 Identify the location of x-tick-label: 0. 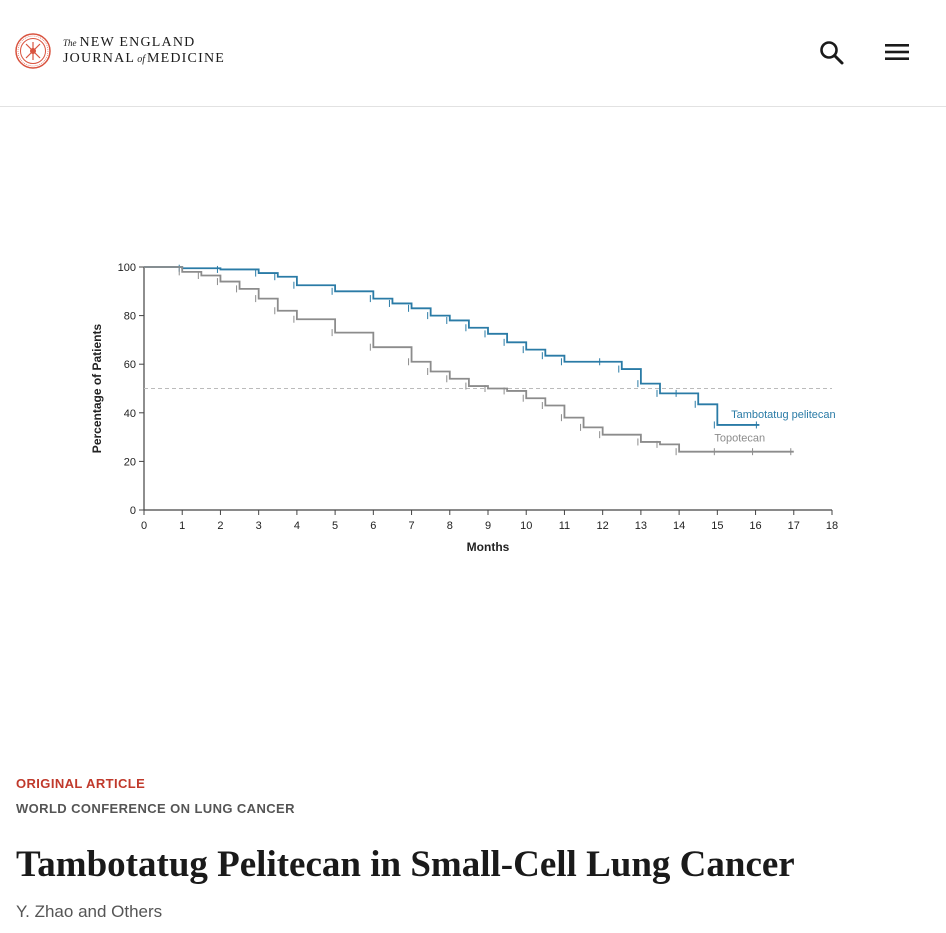
(144, 526).